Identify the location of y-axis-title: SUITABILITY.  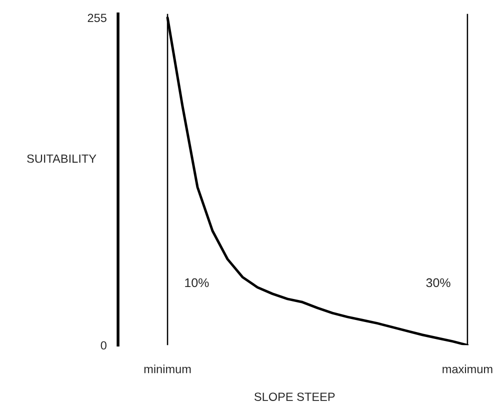
(61, 158).